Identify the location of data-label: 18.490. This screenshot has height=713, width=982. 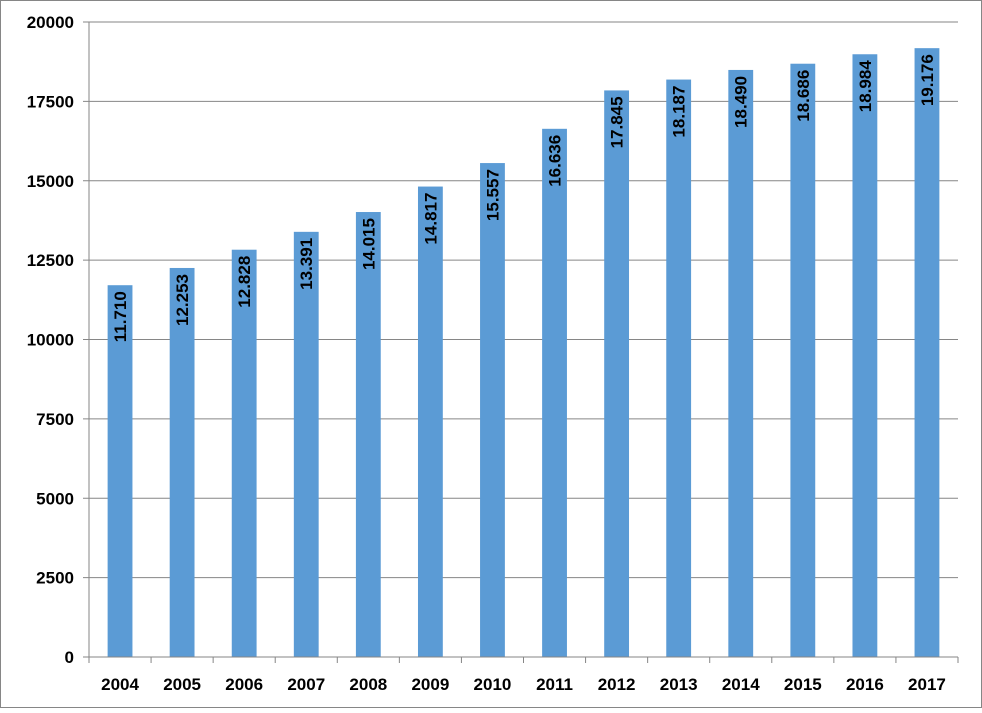
(741, 102).